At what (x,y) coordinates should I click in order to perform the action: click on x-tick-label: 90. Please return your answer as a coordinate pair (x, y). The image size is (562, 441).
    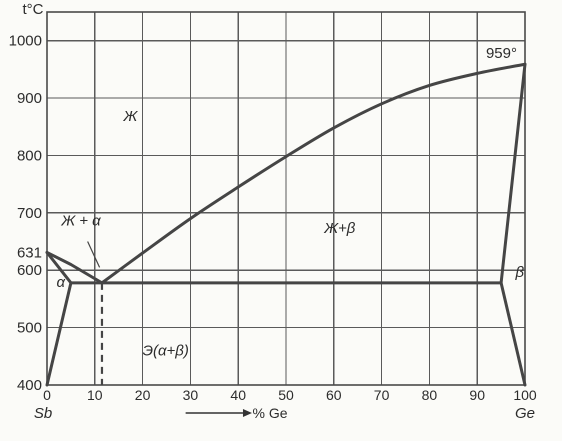
    Looking at the image, I should click on (477, 395).